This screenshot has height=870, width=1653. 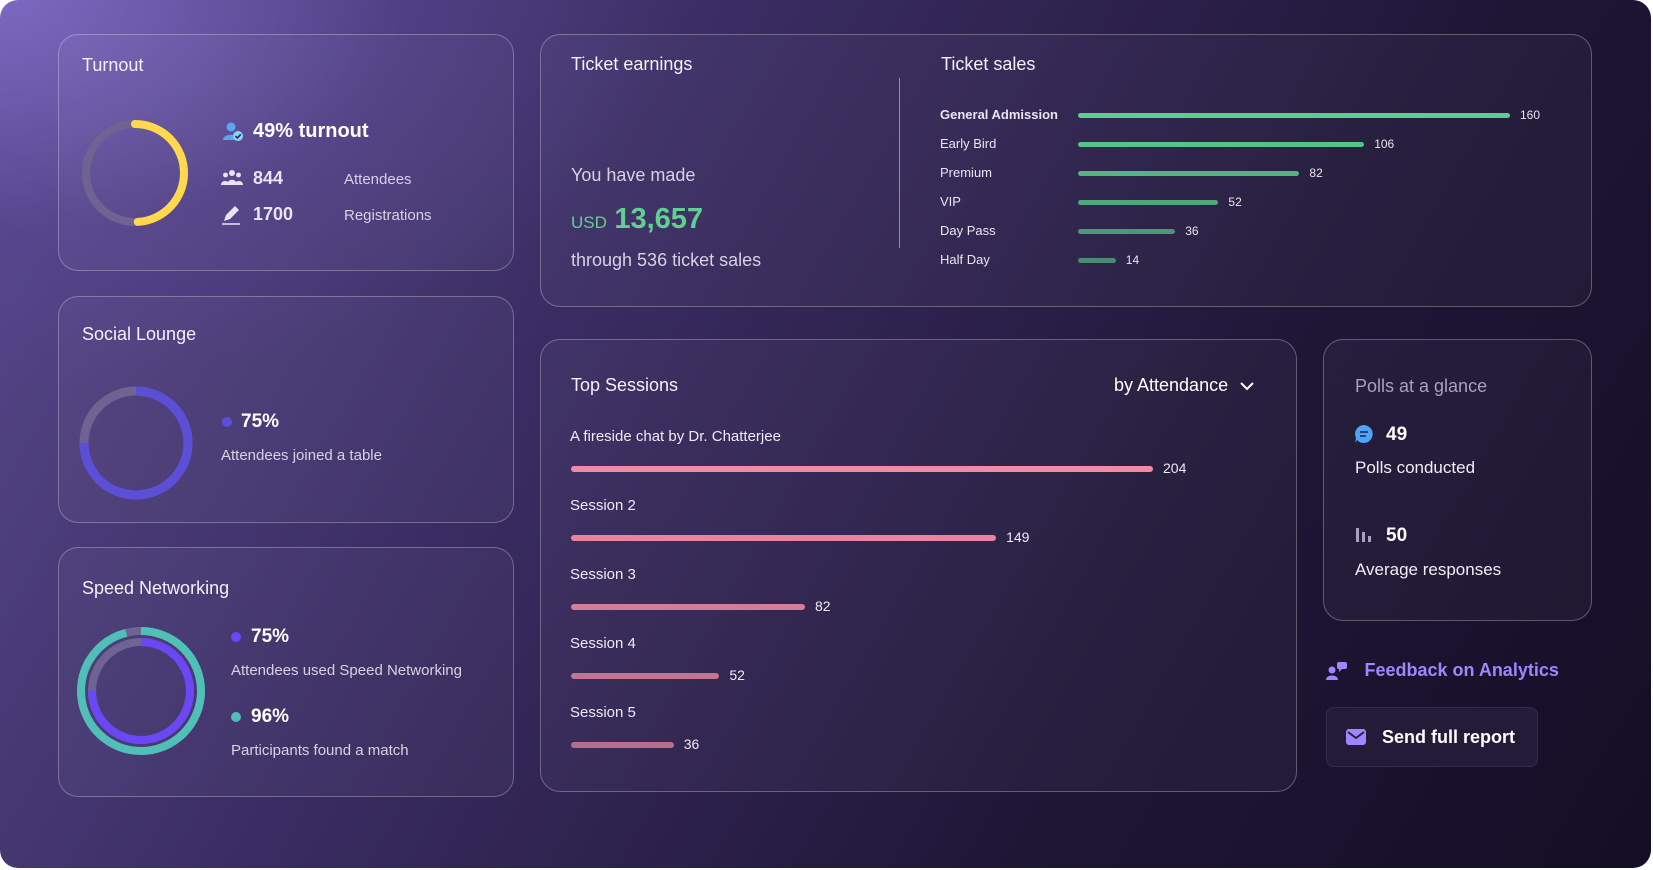 I want to click on session-label: Session 4, so click(x=603, y=643).